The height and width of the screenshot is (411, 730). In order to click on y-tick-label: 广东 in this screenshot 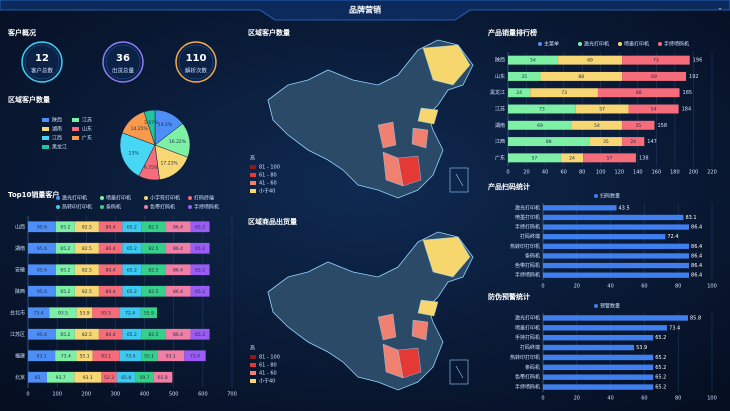, I will do `click(500, 157)`.